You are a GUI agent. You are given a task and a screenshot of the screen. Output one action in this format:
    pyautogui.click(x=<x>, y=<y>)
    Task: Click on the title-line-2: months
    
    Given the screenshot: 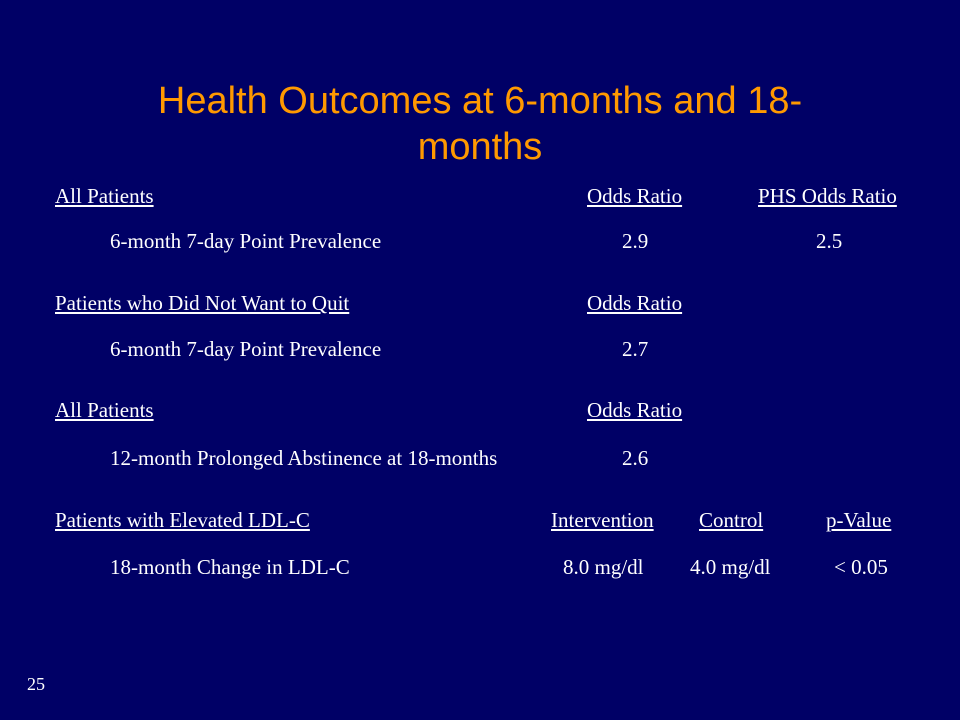 What is the action you would take?
    pyautogui.click(x=480, y=147)
    